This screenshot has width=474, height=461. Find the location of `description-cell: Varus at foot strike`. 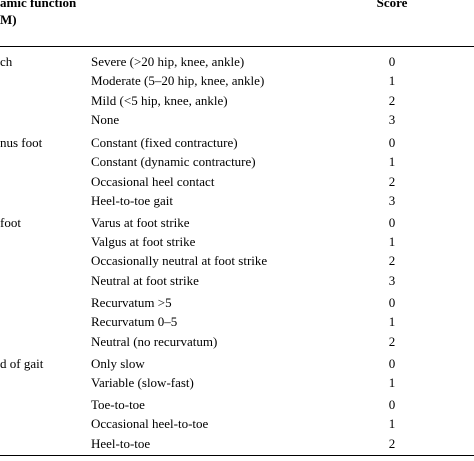

description-cell: Varus at foot strike is located at coordinates (140, 222).